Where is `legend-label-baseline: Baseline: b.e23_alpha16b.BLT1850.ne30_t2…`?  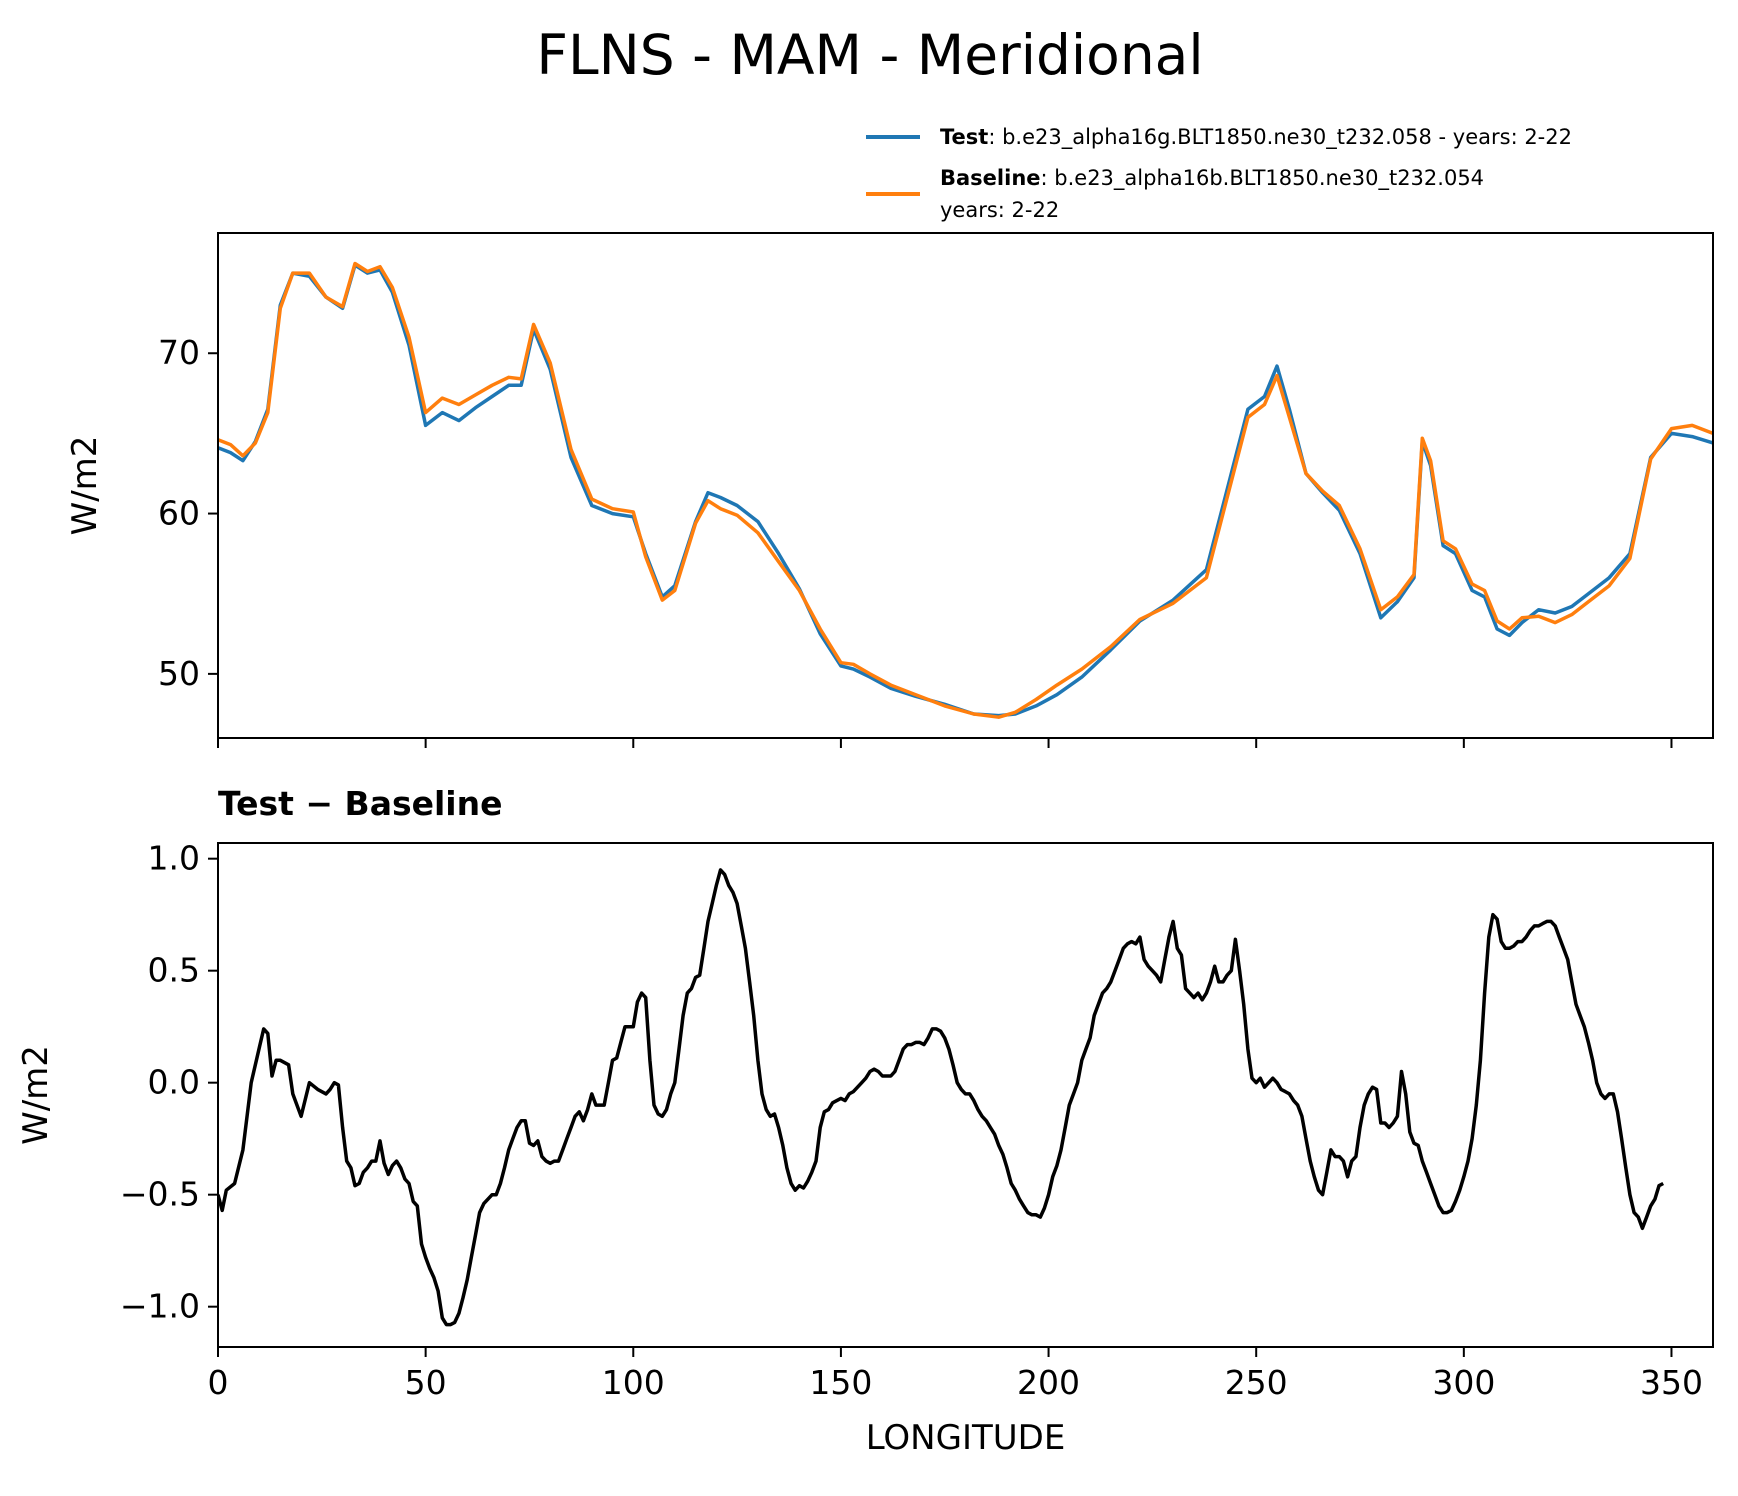
legend-label-baseline: Baseline: b.e23_alpha16b.BLT1850.ne30_t2… is located at coordinates (1212, 178).